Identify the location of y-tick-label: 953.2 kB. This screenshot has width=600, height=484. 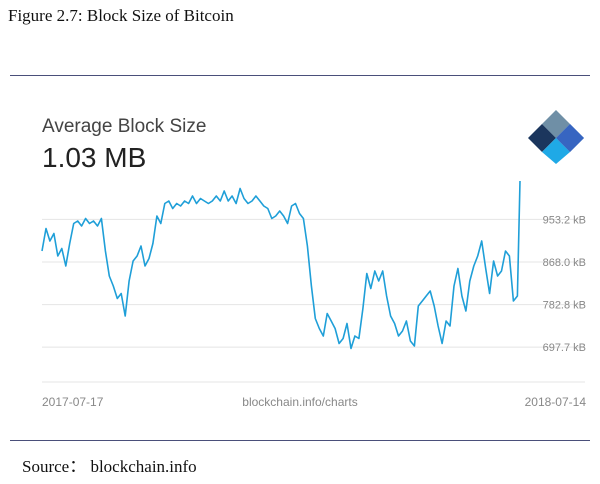
(564, 220).